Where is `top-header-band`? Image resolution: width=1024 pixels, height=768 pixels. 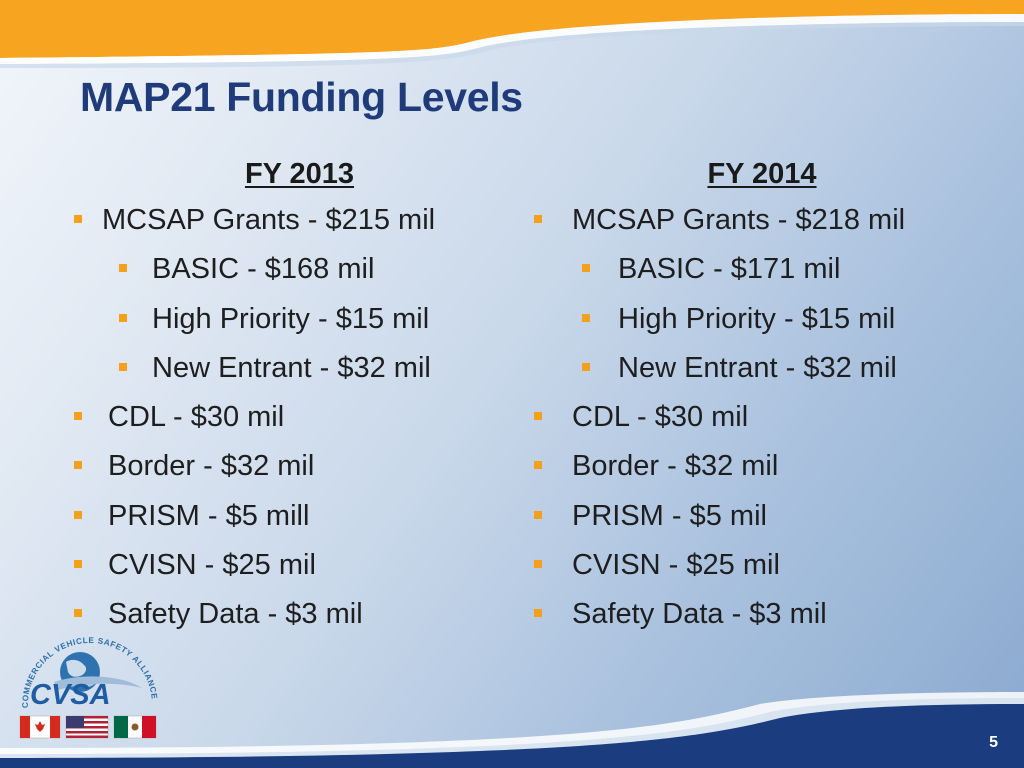 top-header-band is located at coordinates (512, 34).